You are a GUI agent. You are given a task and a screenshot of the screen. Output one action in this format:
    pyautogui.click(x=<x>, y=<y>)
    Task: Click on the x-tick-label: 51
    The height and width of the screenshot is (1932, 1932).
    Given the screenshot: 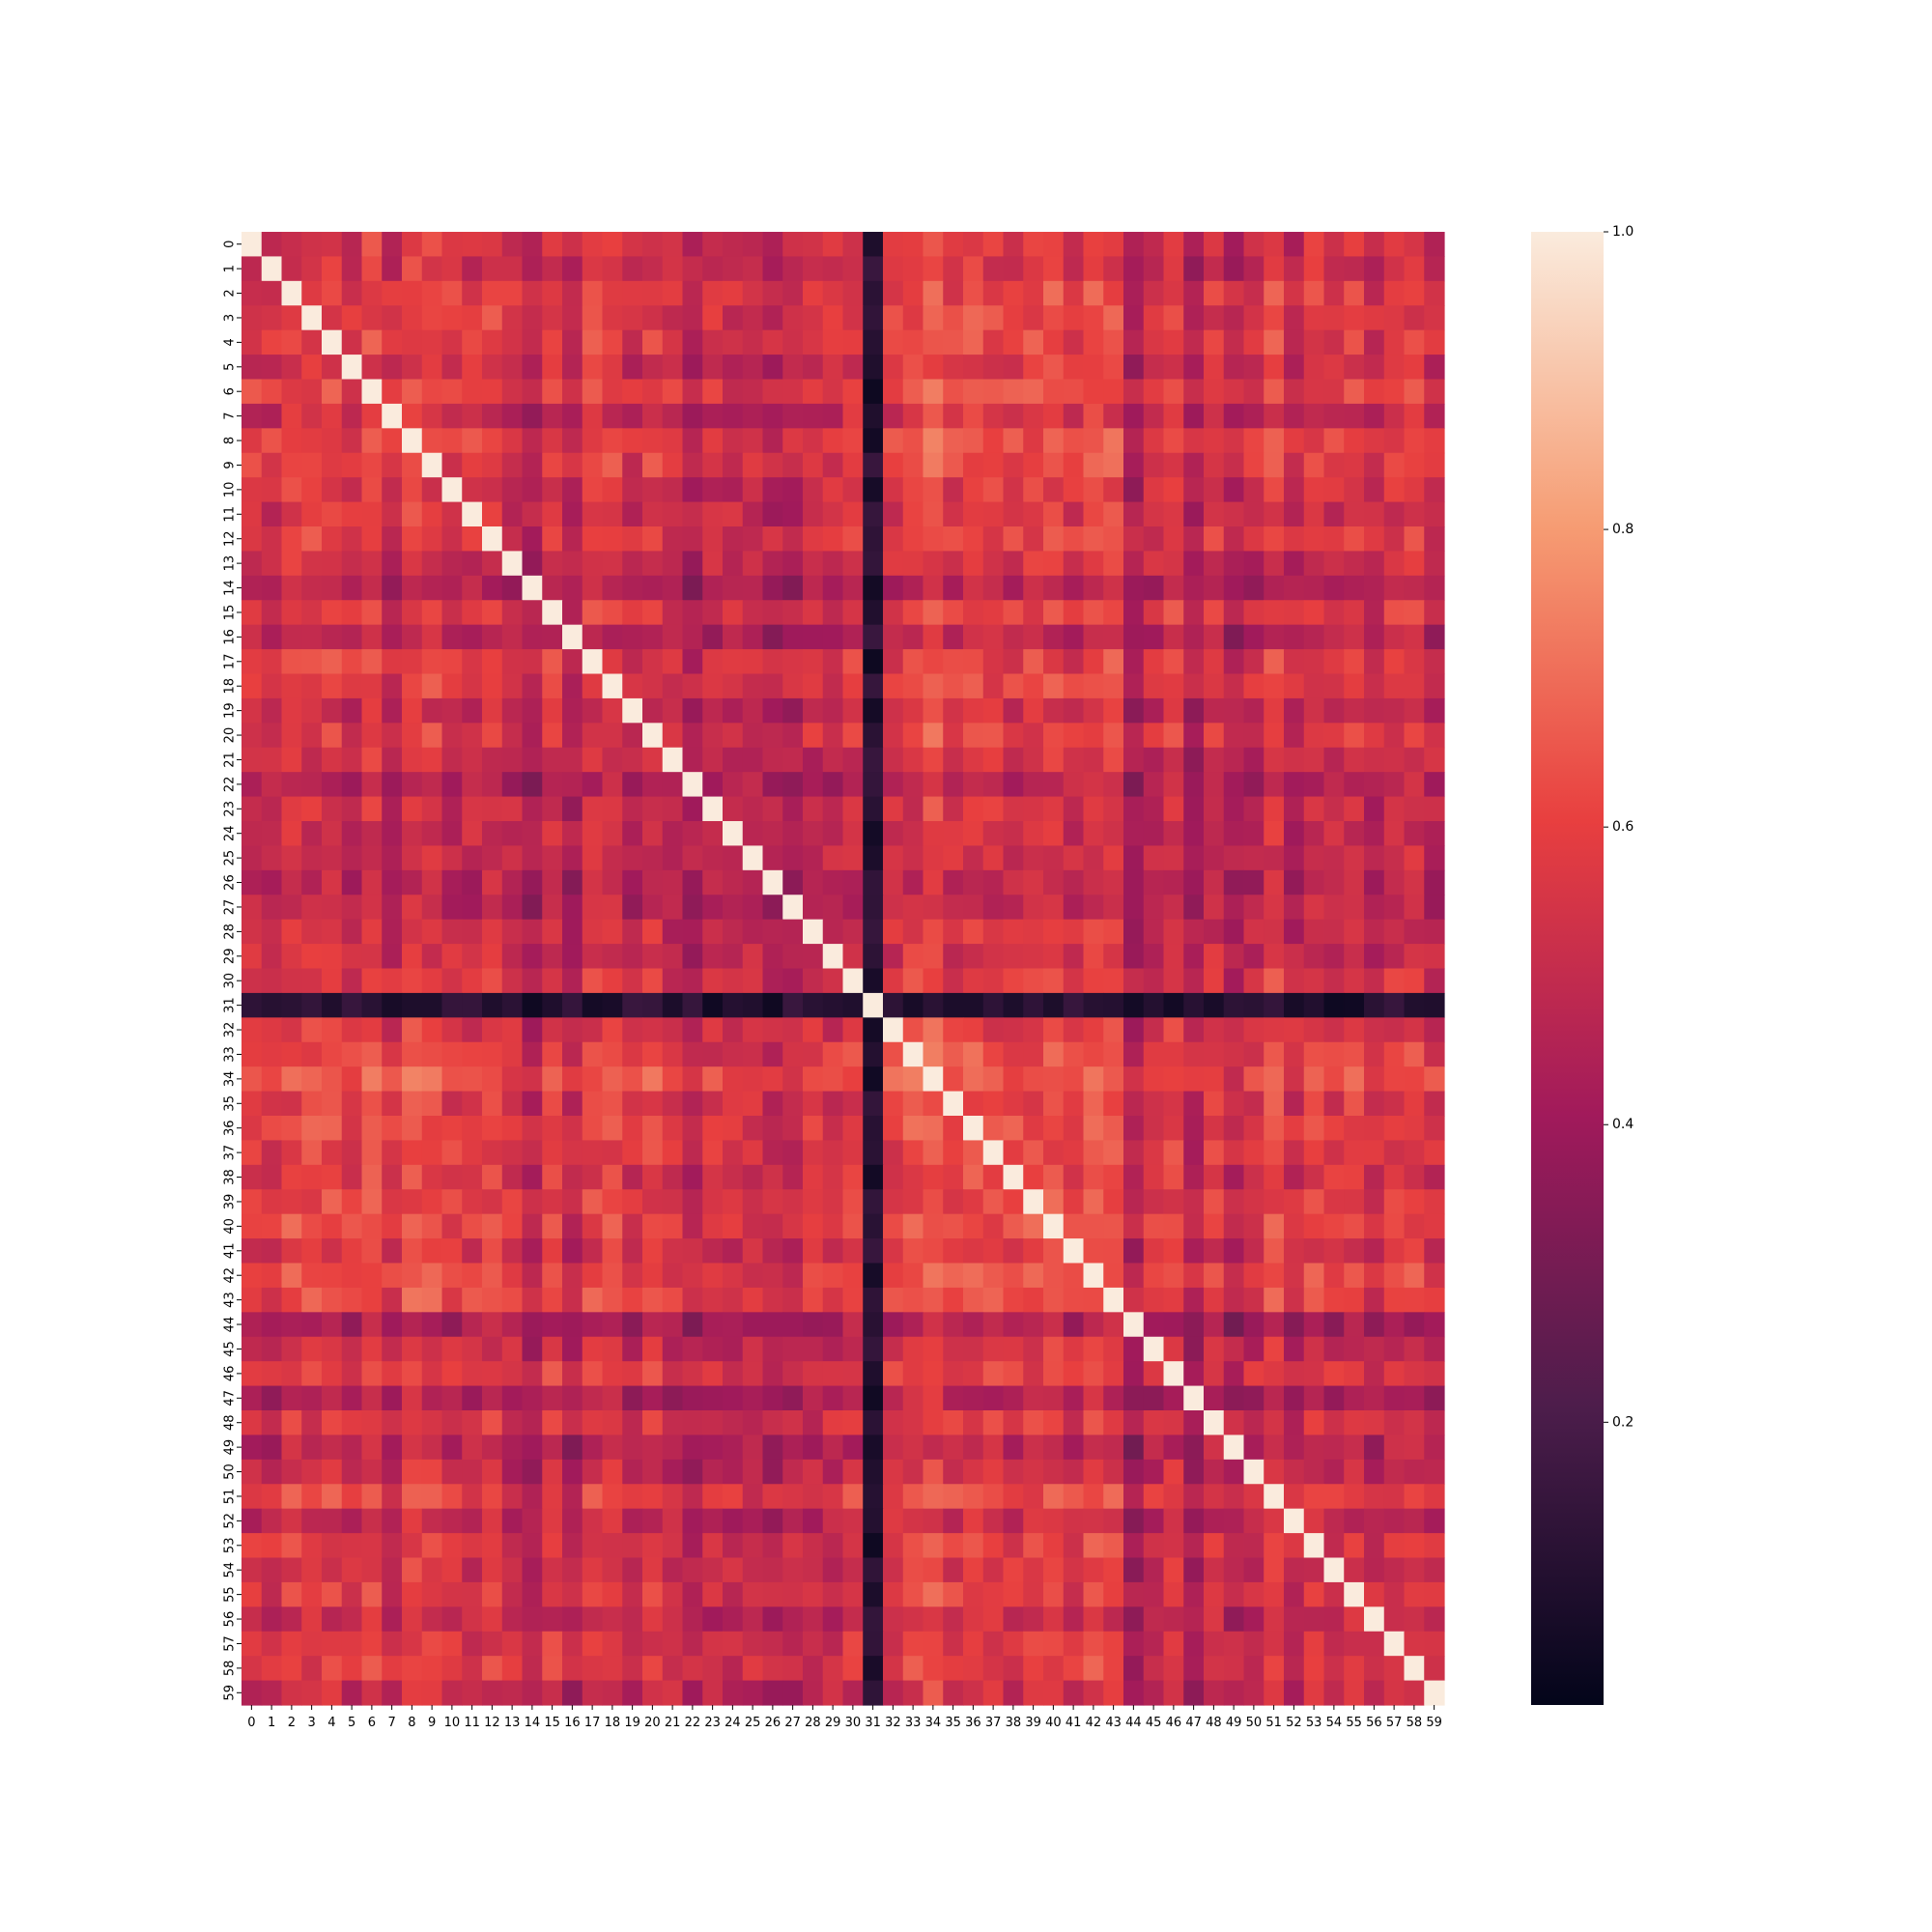 What is the action you would take?
    pyautogui.click(x=1273, y=1723)
    